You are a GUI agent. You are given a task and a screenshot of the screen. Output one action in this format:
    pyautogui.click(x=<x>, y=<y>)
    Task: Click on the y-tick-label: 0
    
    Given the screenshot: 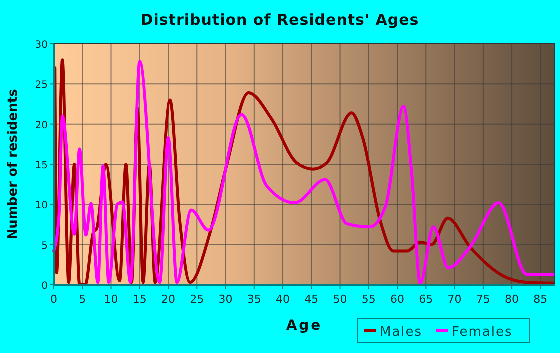 What is the action you would take?
    pyautogui.click(x=45, y=286)
    